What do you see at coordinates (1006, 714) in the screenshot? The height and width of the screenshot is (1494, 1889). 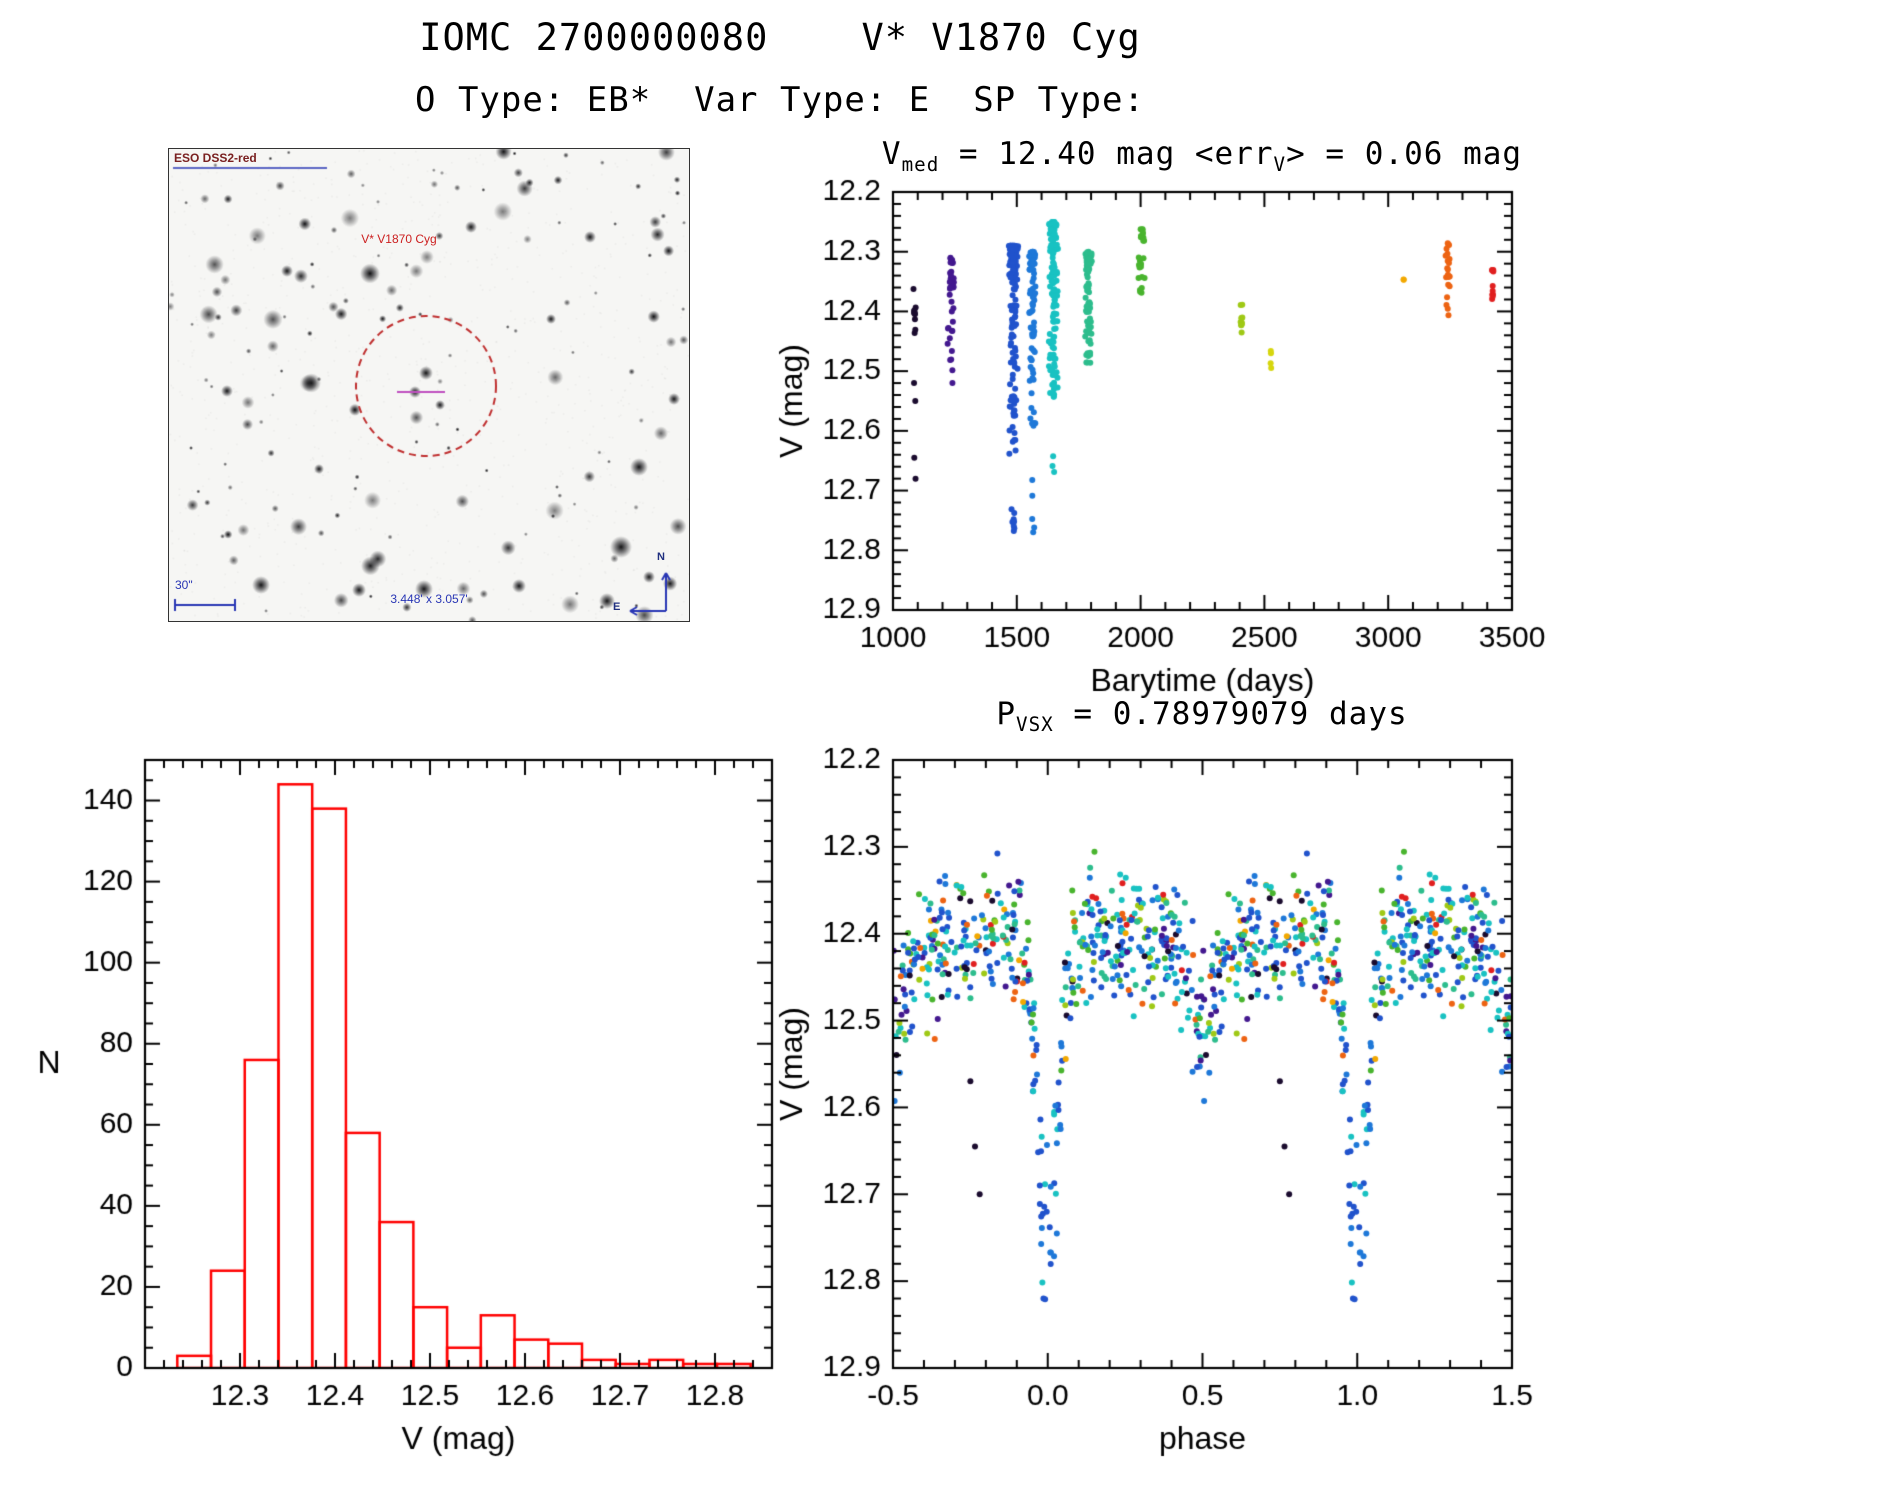 I see `phase-title-part: P` at bounding box center [1006, 714].